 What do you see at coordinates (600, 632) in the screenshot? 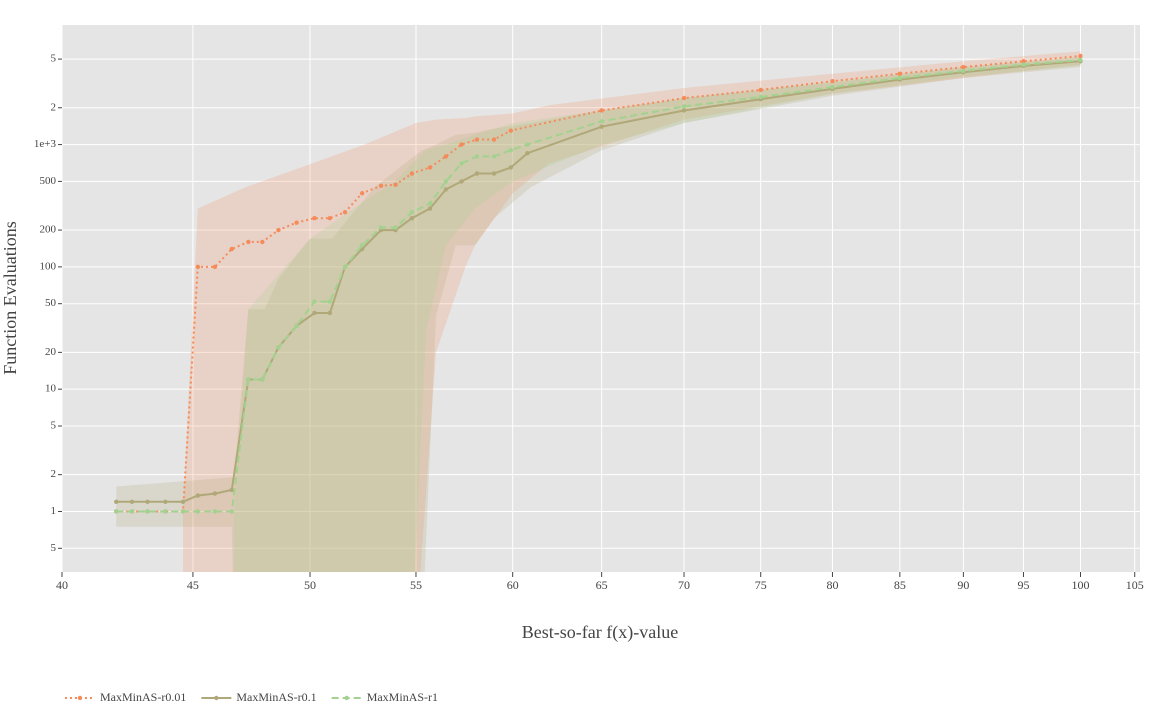
I see `x-axis-title: Best-so-far f(x)-value` at bounding box center [600, 632].